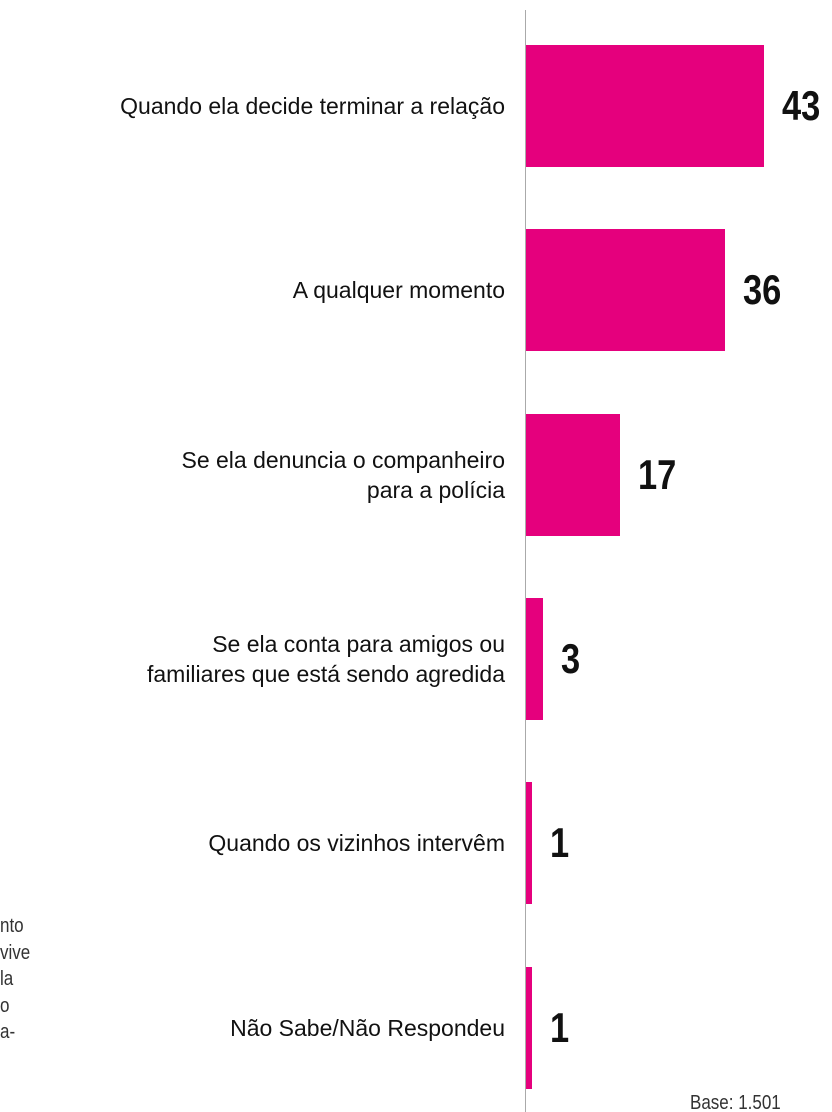 The width and height of the screenshot is (832, 1112). I want to click on category-label: Quando os vizinhos intervêm, so click(356, 843).